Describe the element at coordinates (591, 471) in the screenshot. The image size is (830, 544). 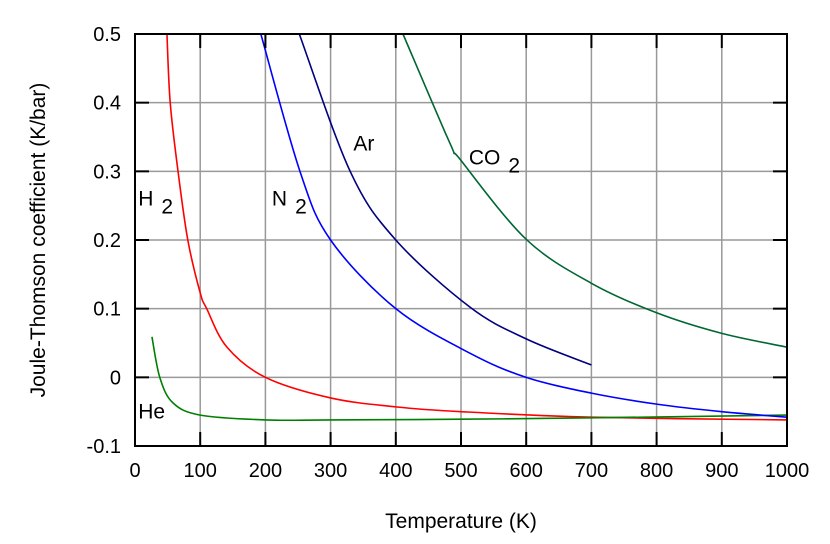
I see `x-tick-label: 700` at that location.